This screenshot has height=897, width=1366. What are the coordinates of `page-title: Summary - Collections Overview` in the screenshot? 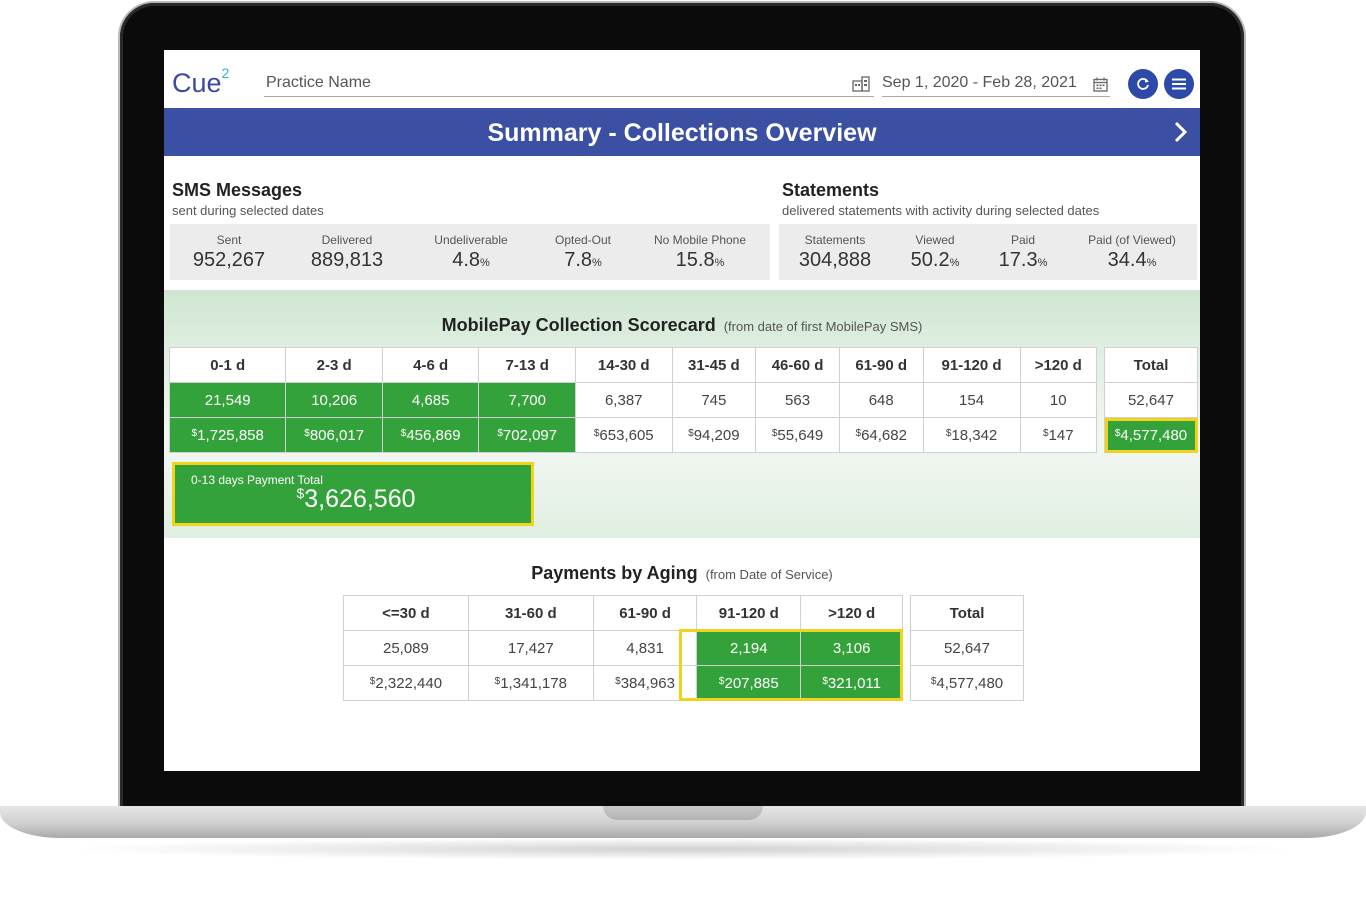 It's located at (682, 133).